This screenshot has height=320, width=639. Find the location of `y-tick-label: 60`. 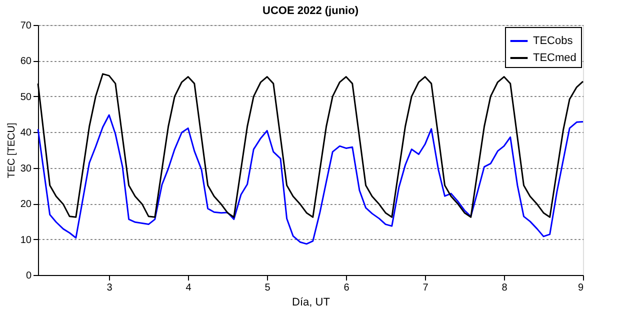

y-tick-label: 60 is located at coordinates (26, 62).